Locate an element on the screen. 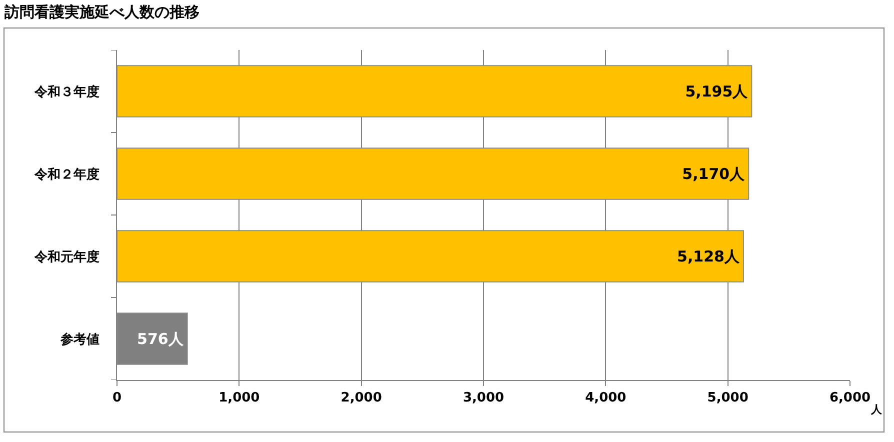 The width and height of the screenshot is (894, 442). x-tick-label: 5,000 is located at coordinates (727, 398).